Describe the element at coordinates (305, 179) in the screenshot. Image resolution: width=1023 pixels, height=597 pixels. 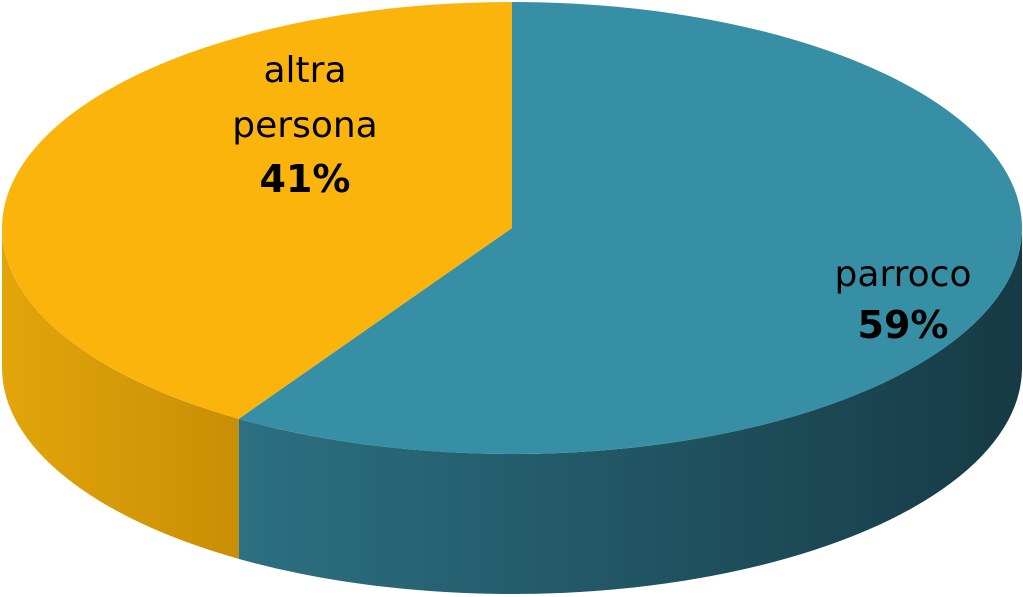
I see `slice-percent-altra-persona: 41%` at that location.